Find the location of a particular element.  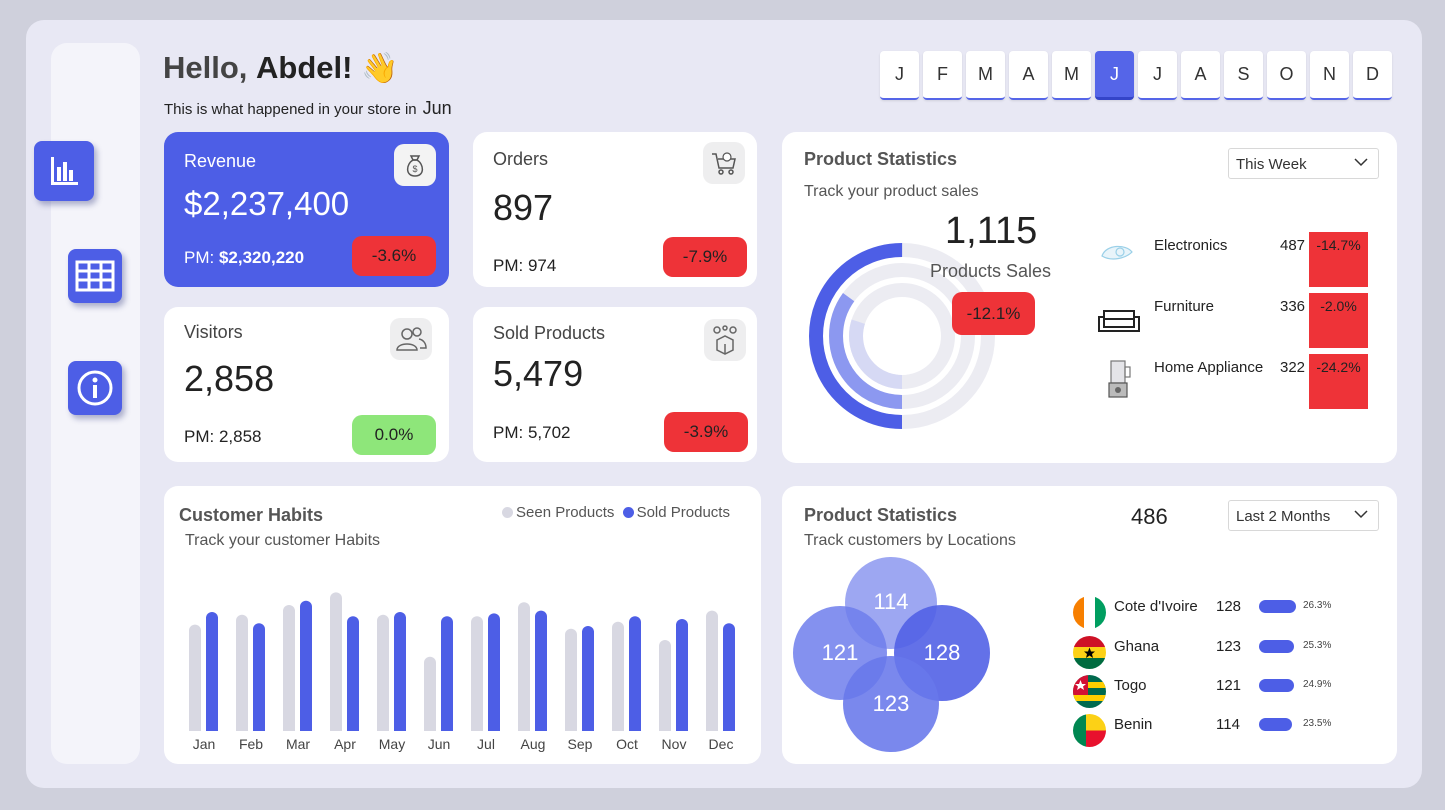

sidebar-item-info is located at coordinates (95, 388).